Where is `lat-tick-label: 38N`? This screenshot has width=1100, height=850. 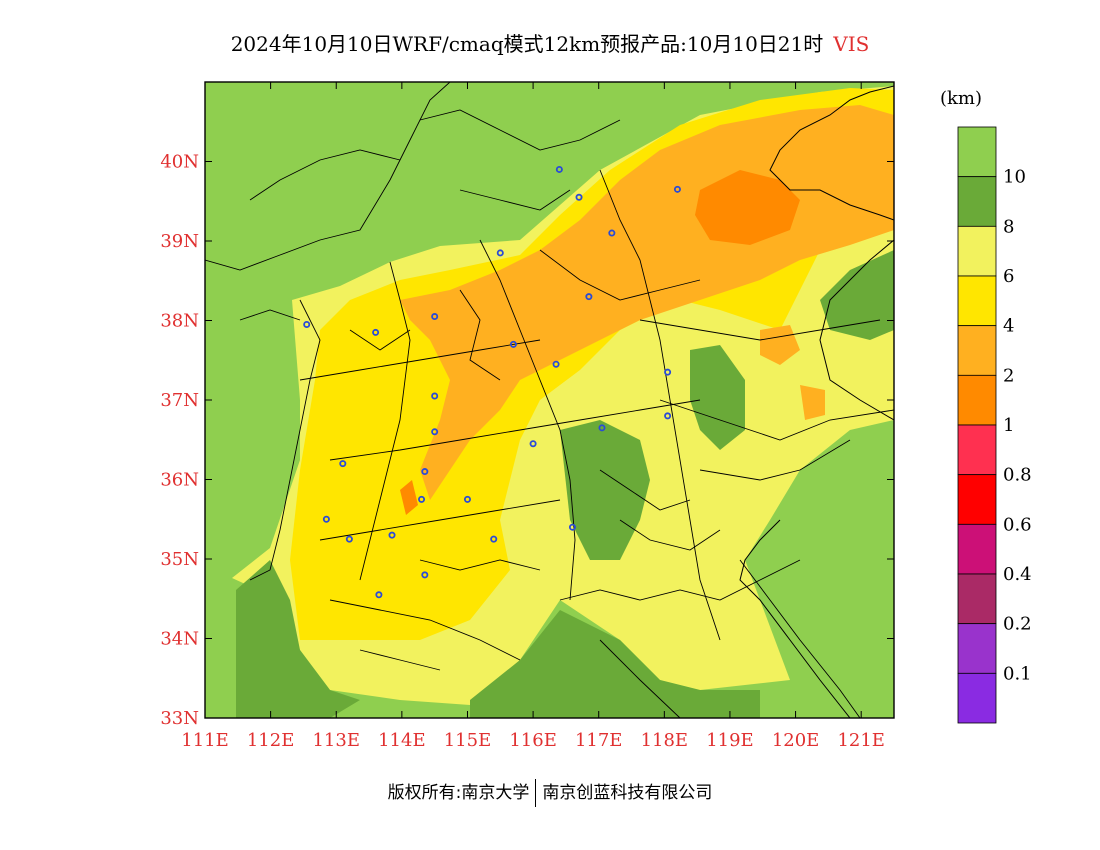
lat-tick-label: 38N is located at coordinates (179, 321).